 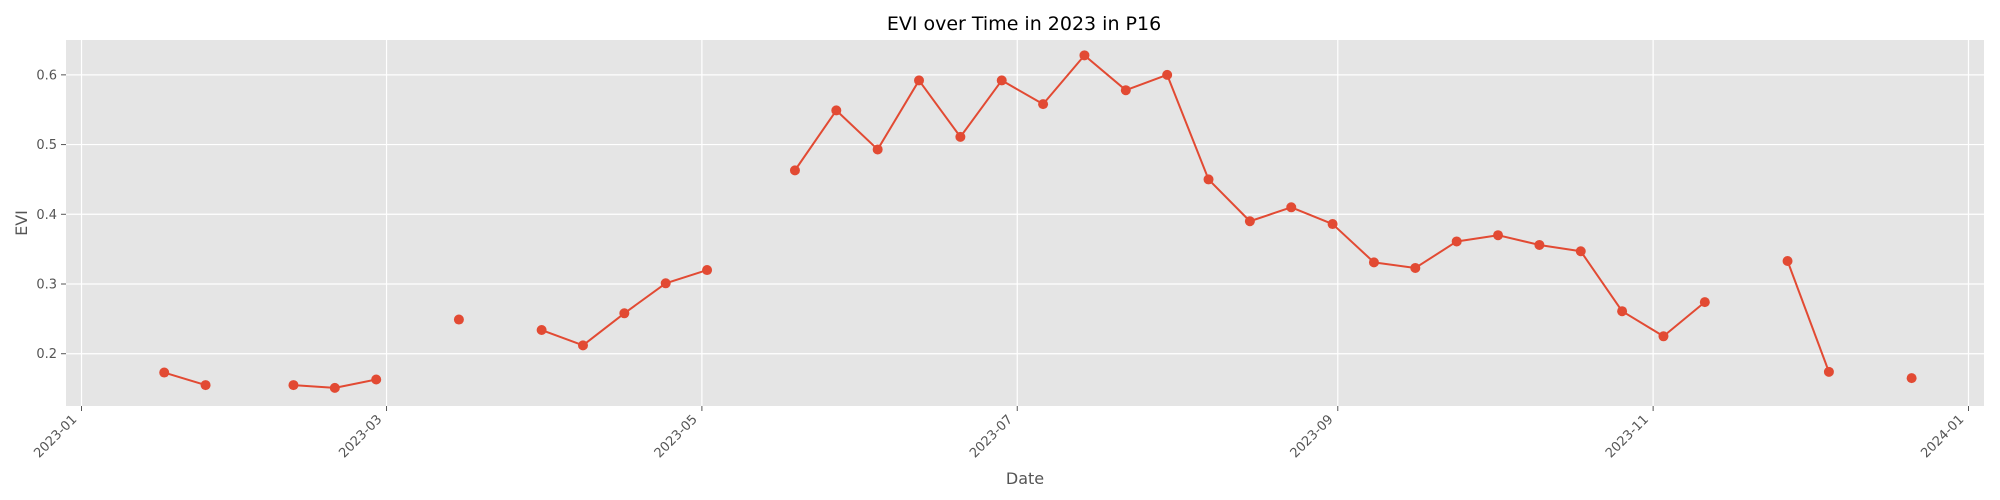 I want to click on x-tick-label: 2023-11, so click(x=1627, y=436).